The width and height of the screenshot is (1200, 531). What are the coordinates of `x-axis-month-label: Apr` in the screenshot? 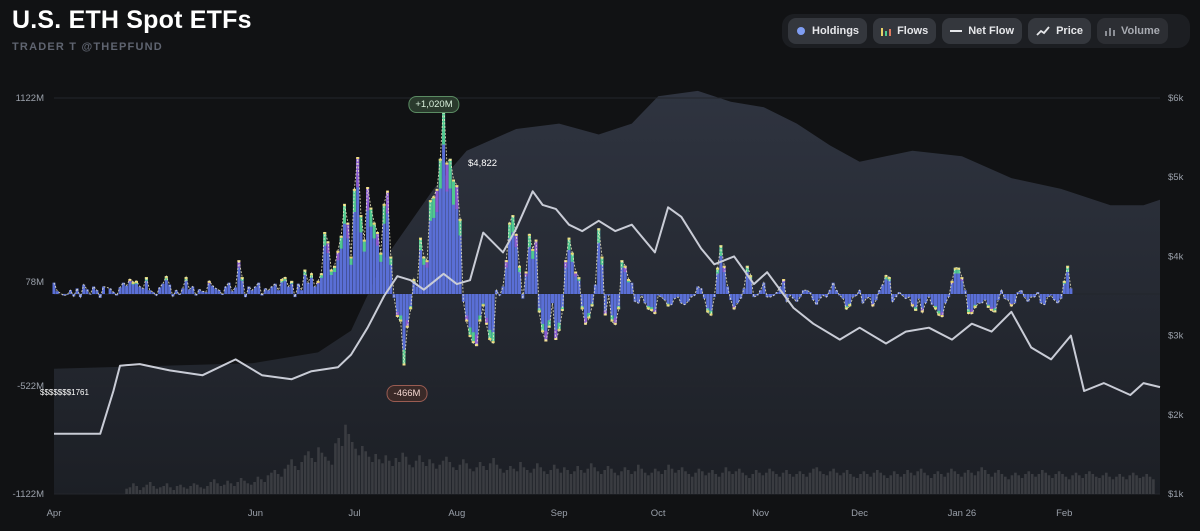 It's located at (54, 513).